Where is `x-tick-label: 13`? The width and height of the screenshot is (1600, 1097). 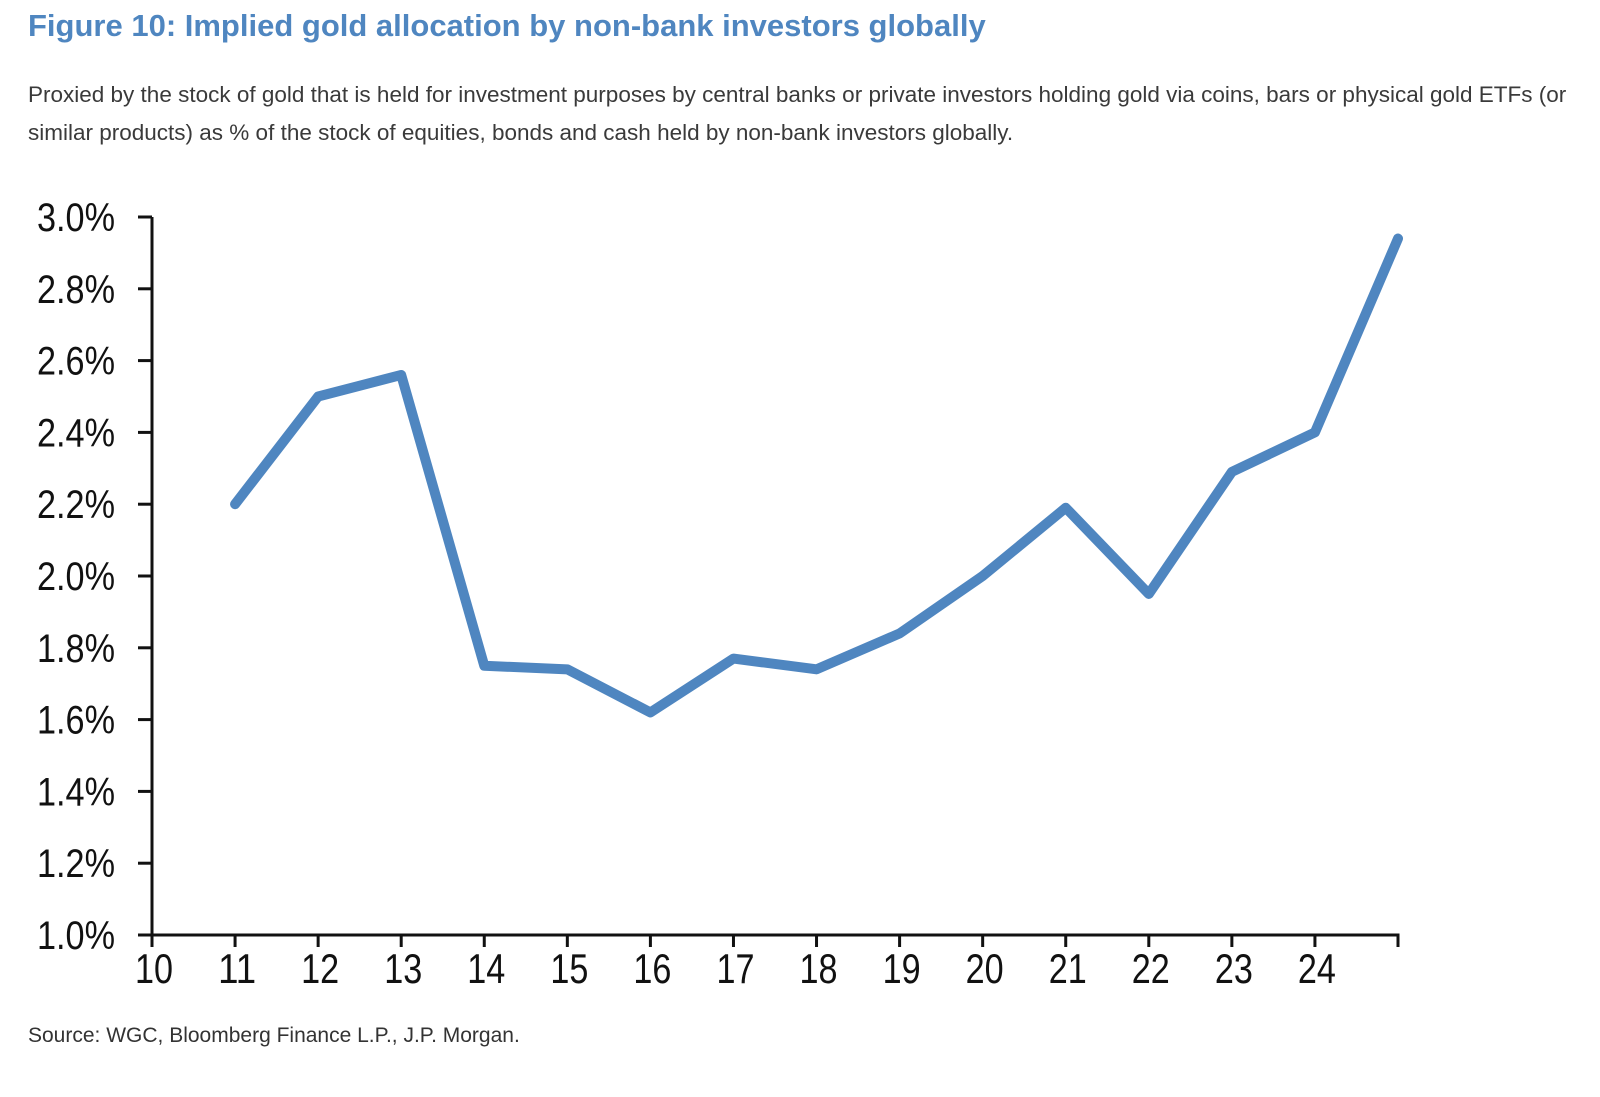 x-tick-label: 13 is located at coordinates (403, 968).